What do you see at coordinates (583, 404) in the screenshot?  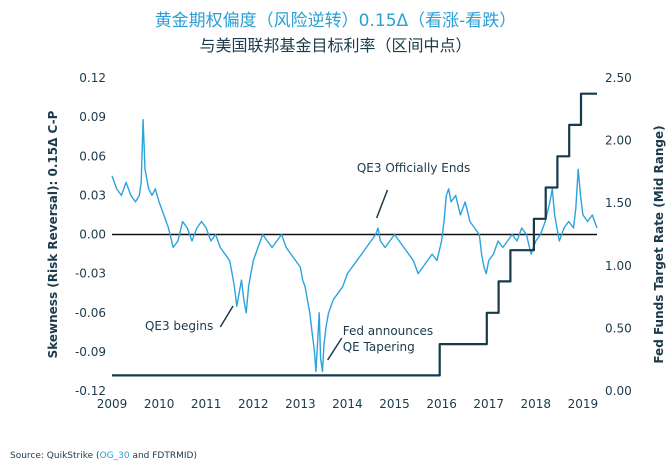 I see `x-tick-label: 2019` at bounding box center [583, 404].